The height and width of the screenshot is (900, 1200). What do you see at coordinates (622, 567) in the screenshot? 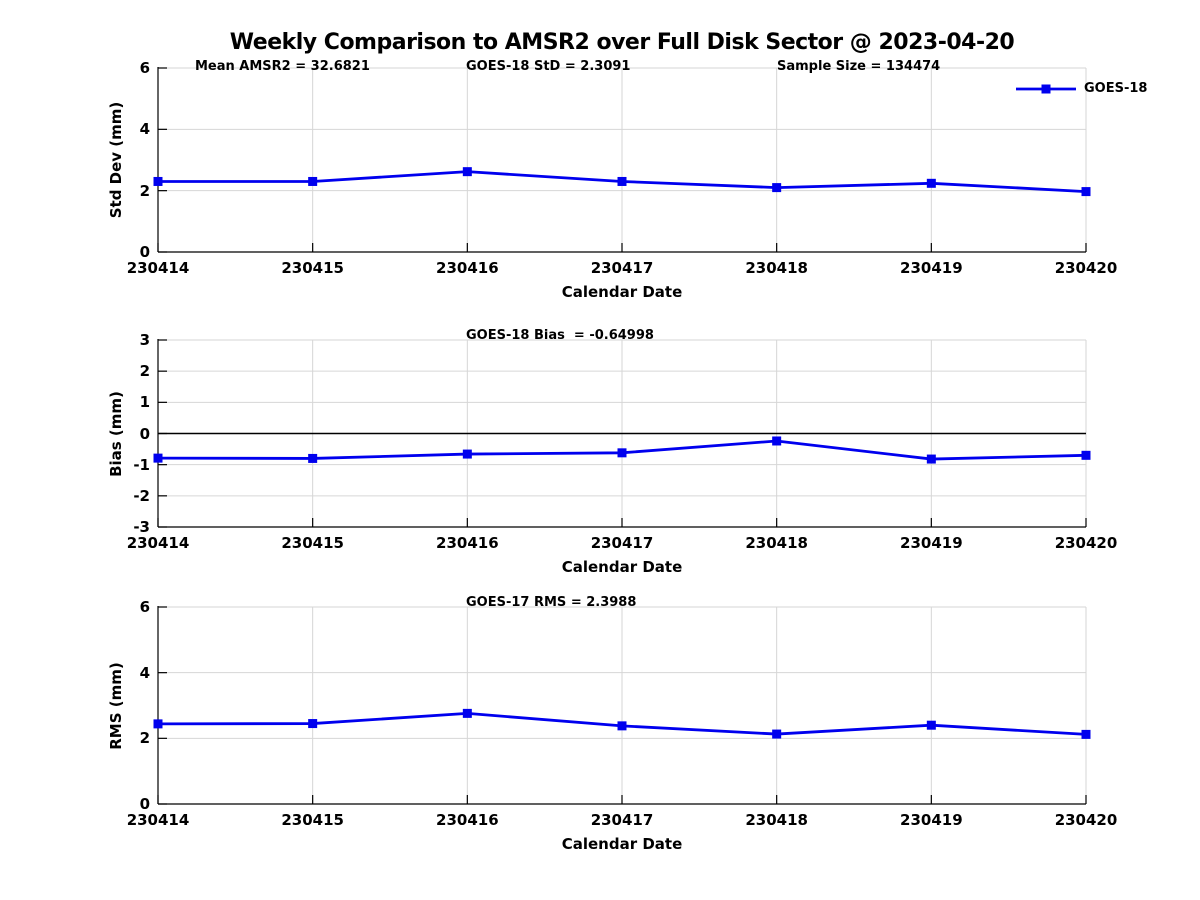
I see `xlabel-bias: Calendar Date` at bounding box center [622, 567].